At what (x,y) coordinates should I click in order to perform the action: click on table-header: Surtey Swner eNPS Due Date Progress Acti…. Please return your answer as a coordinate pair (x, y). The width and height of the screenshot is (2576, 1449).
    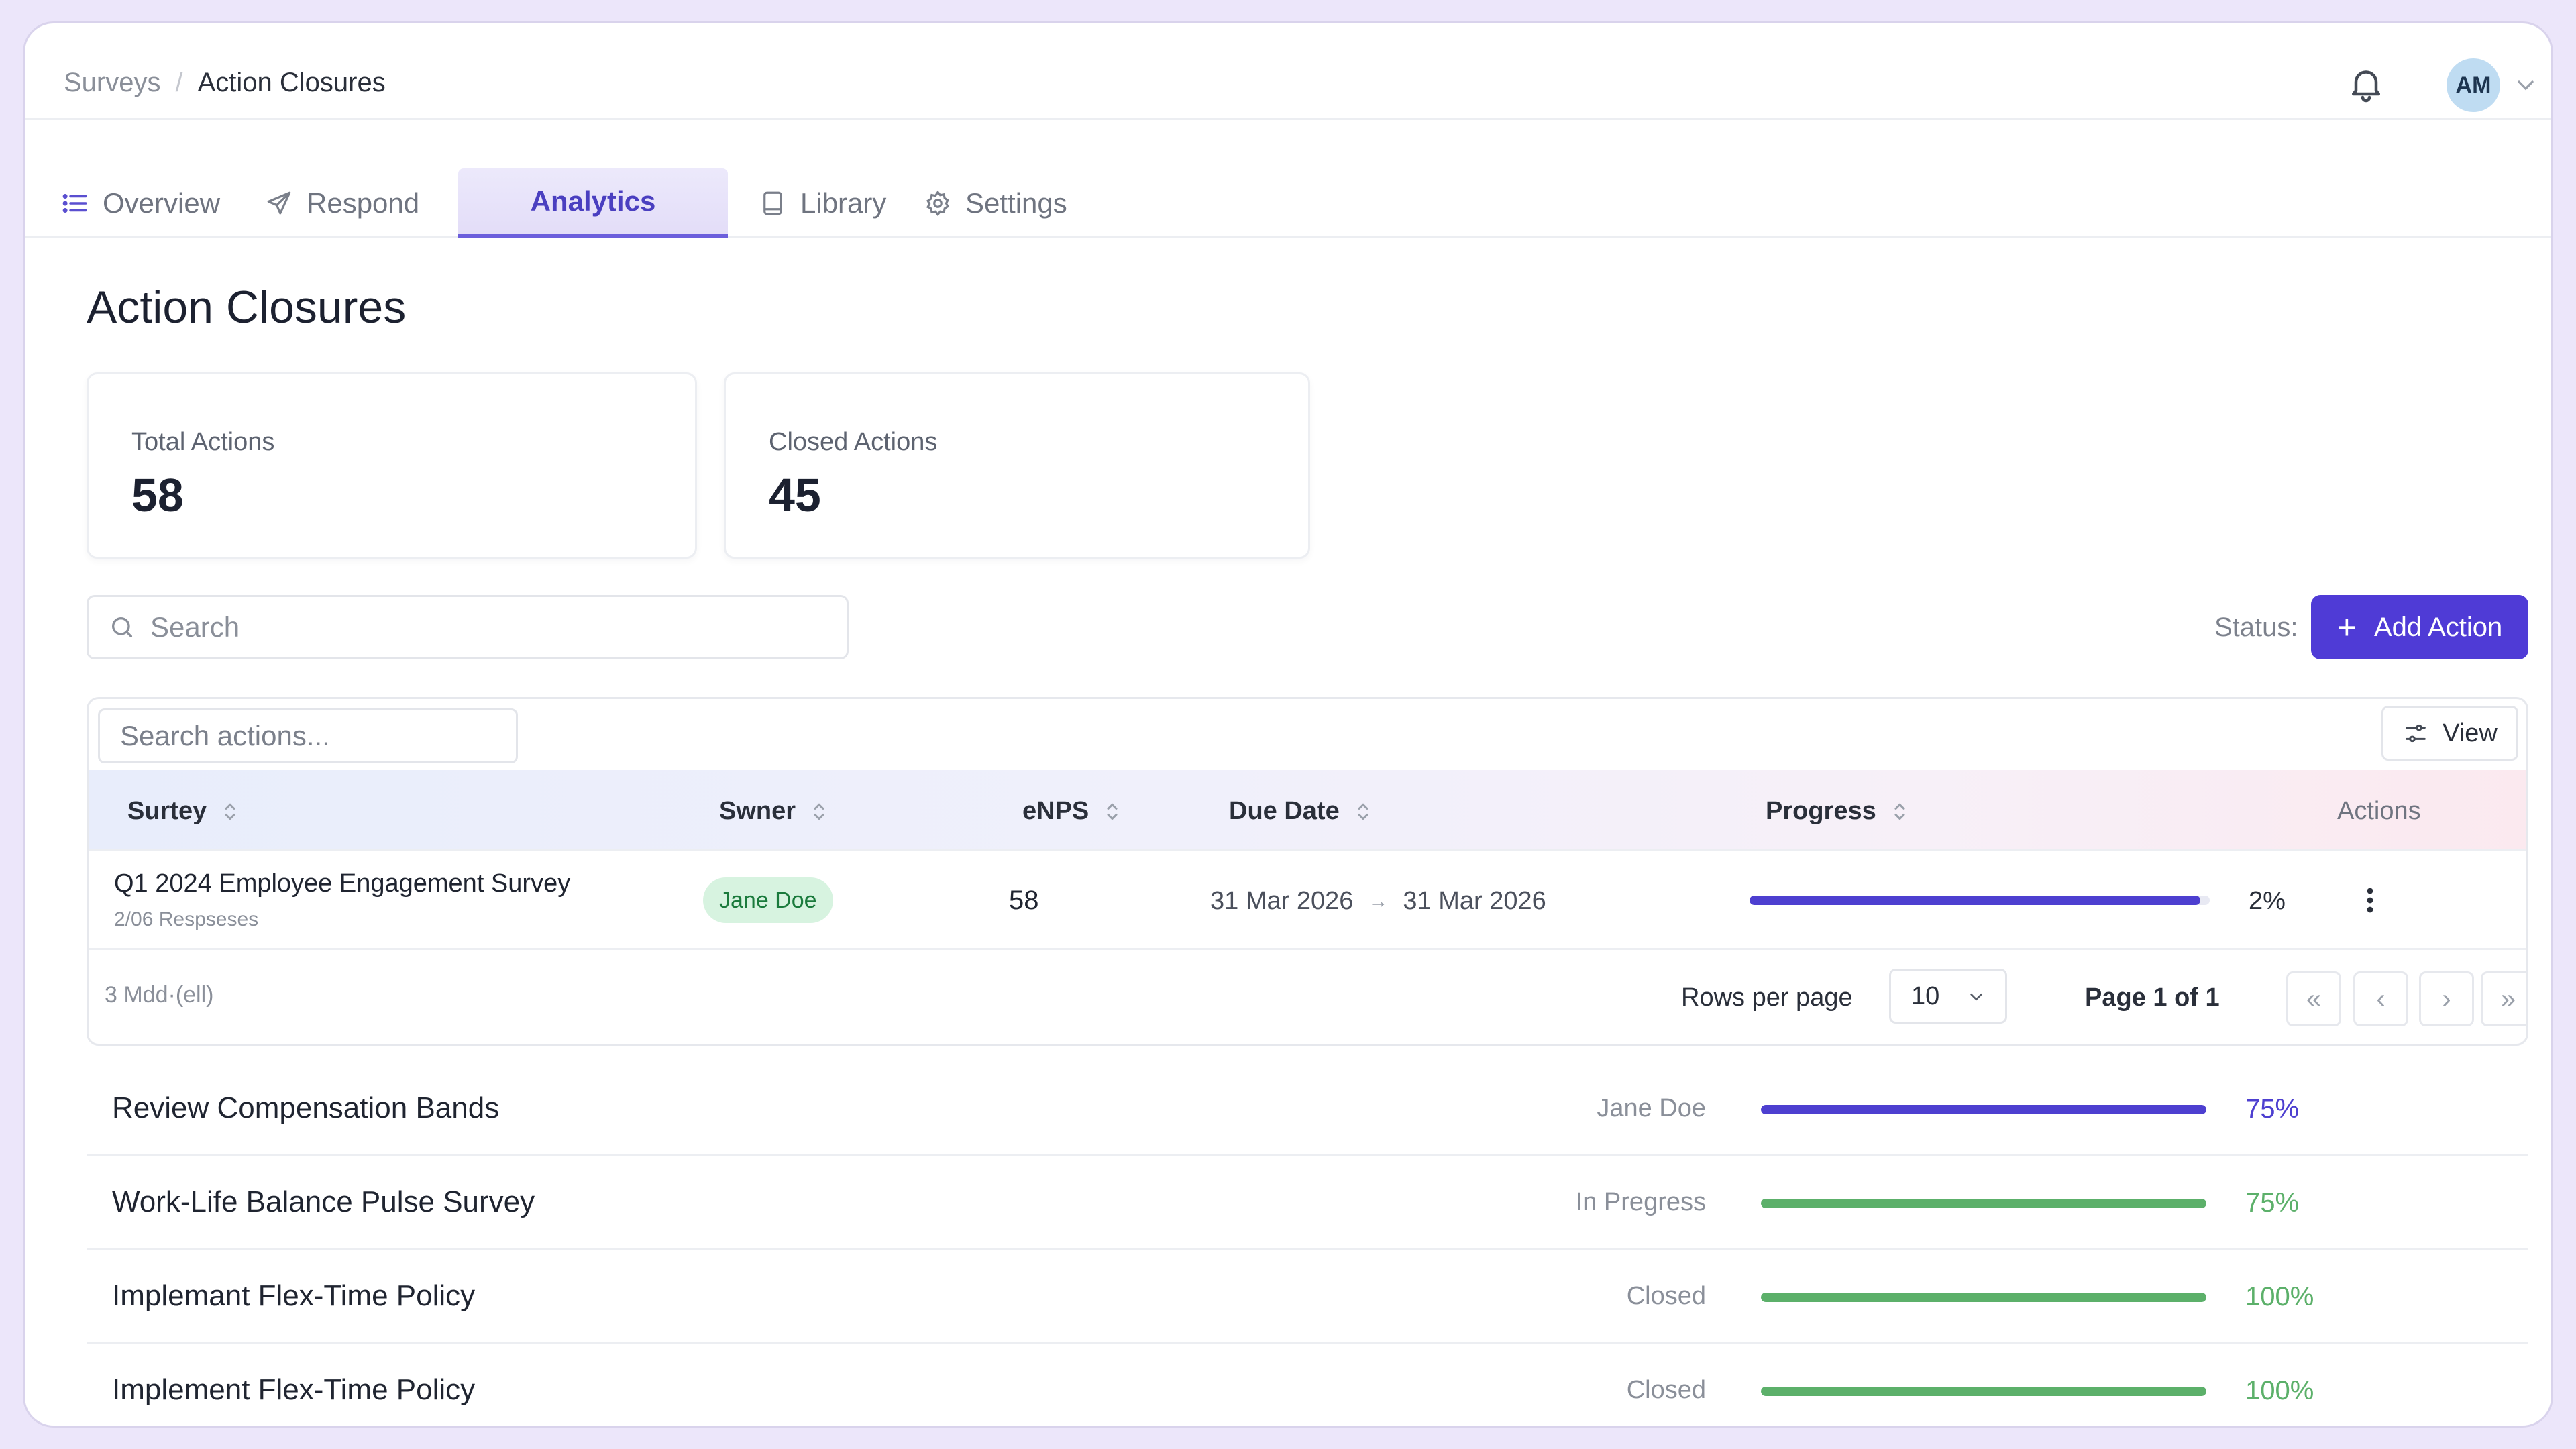
    Looking at the image, I should click on (1307, 810).